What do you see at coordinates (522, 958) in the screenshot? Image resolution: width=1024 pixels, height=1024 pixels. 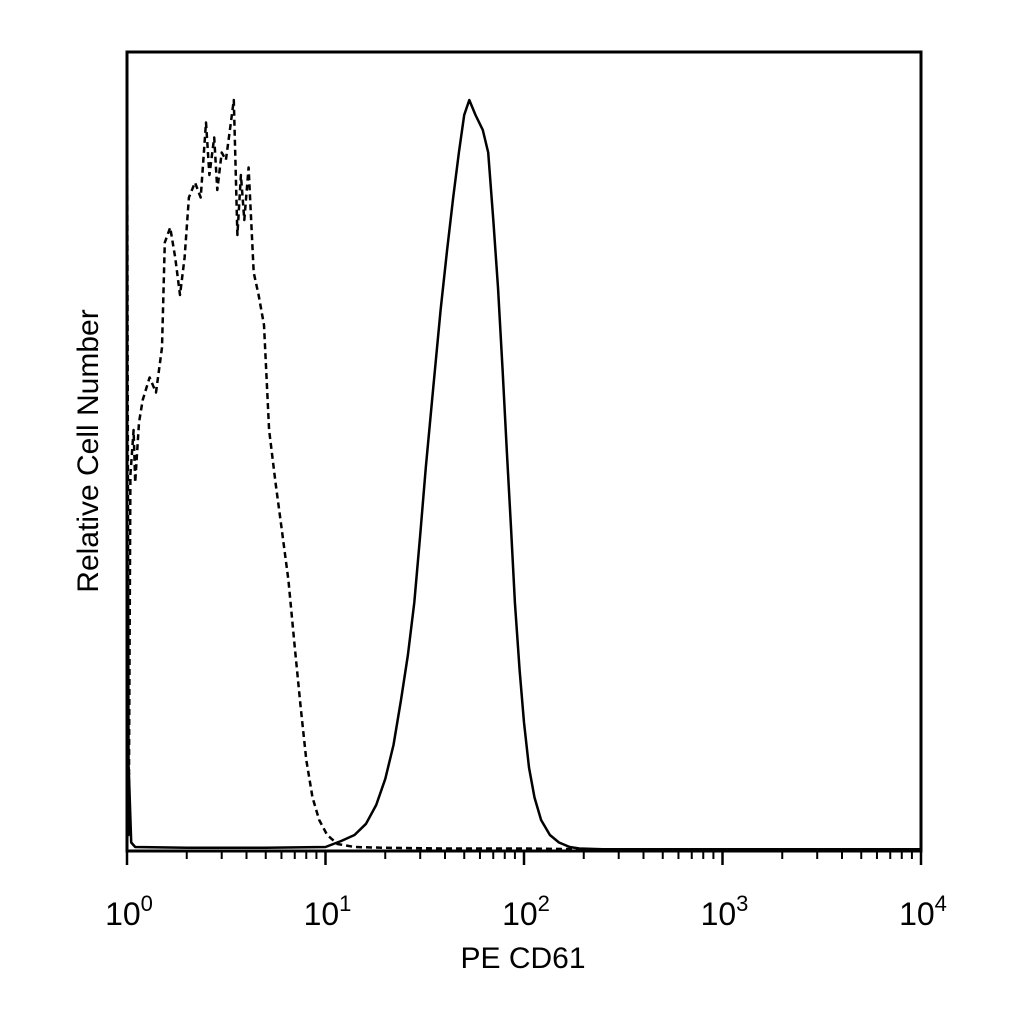 I see `x-axis-label: PE CD61` at bounding box center [522, 958].